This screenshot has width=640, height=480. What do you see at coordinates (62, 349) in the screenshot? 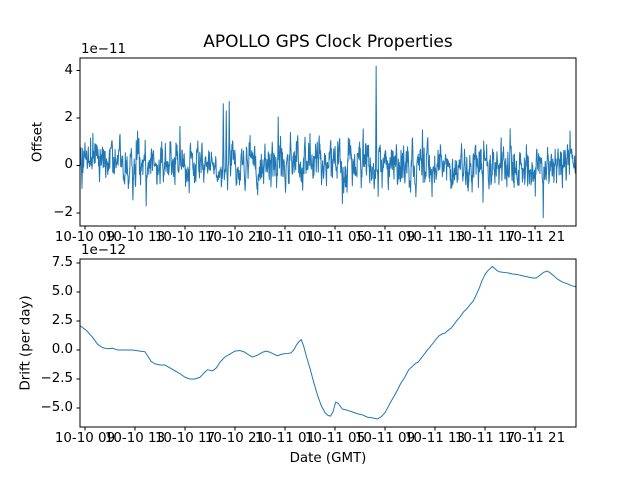
I see `y-tick-label: 0.0` at bounding box center [62, 349].